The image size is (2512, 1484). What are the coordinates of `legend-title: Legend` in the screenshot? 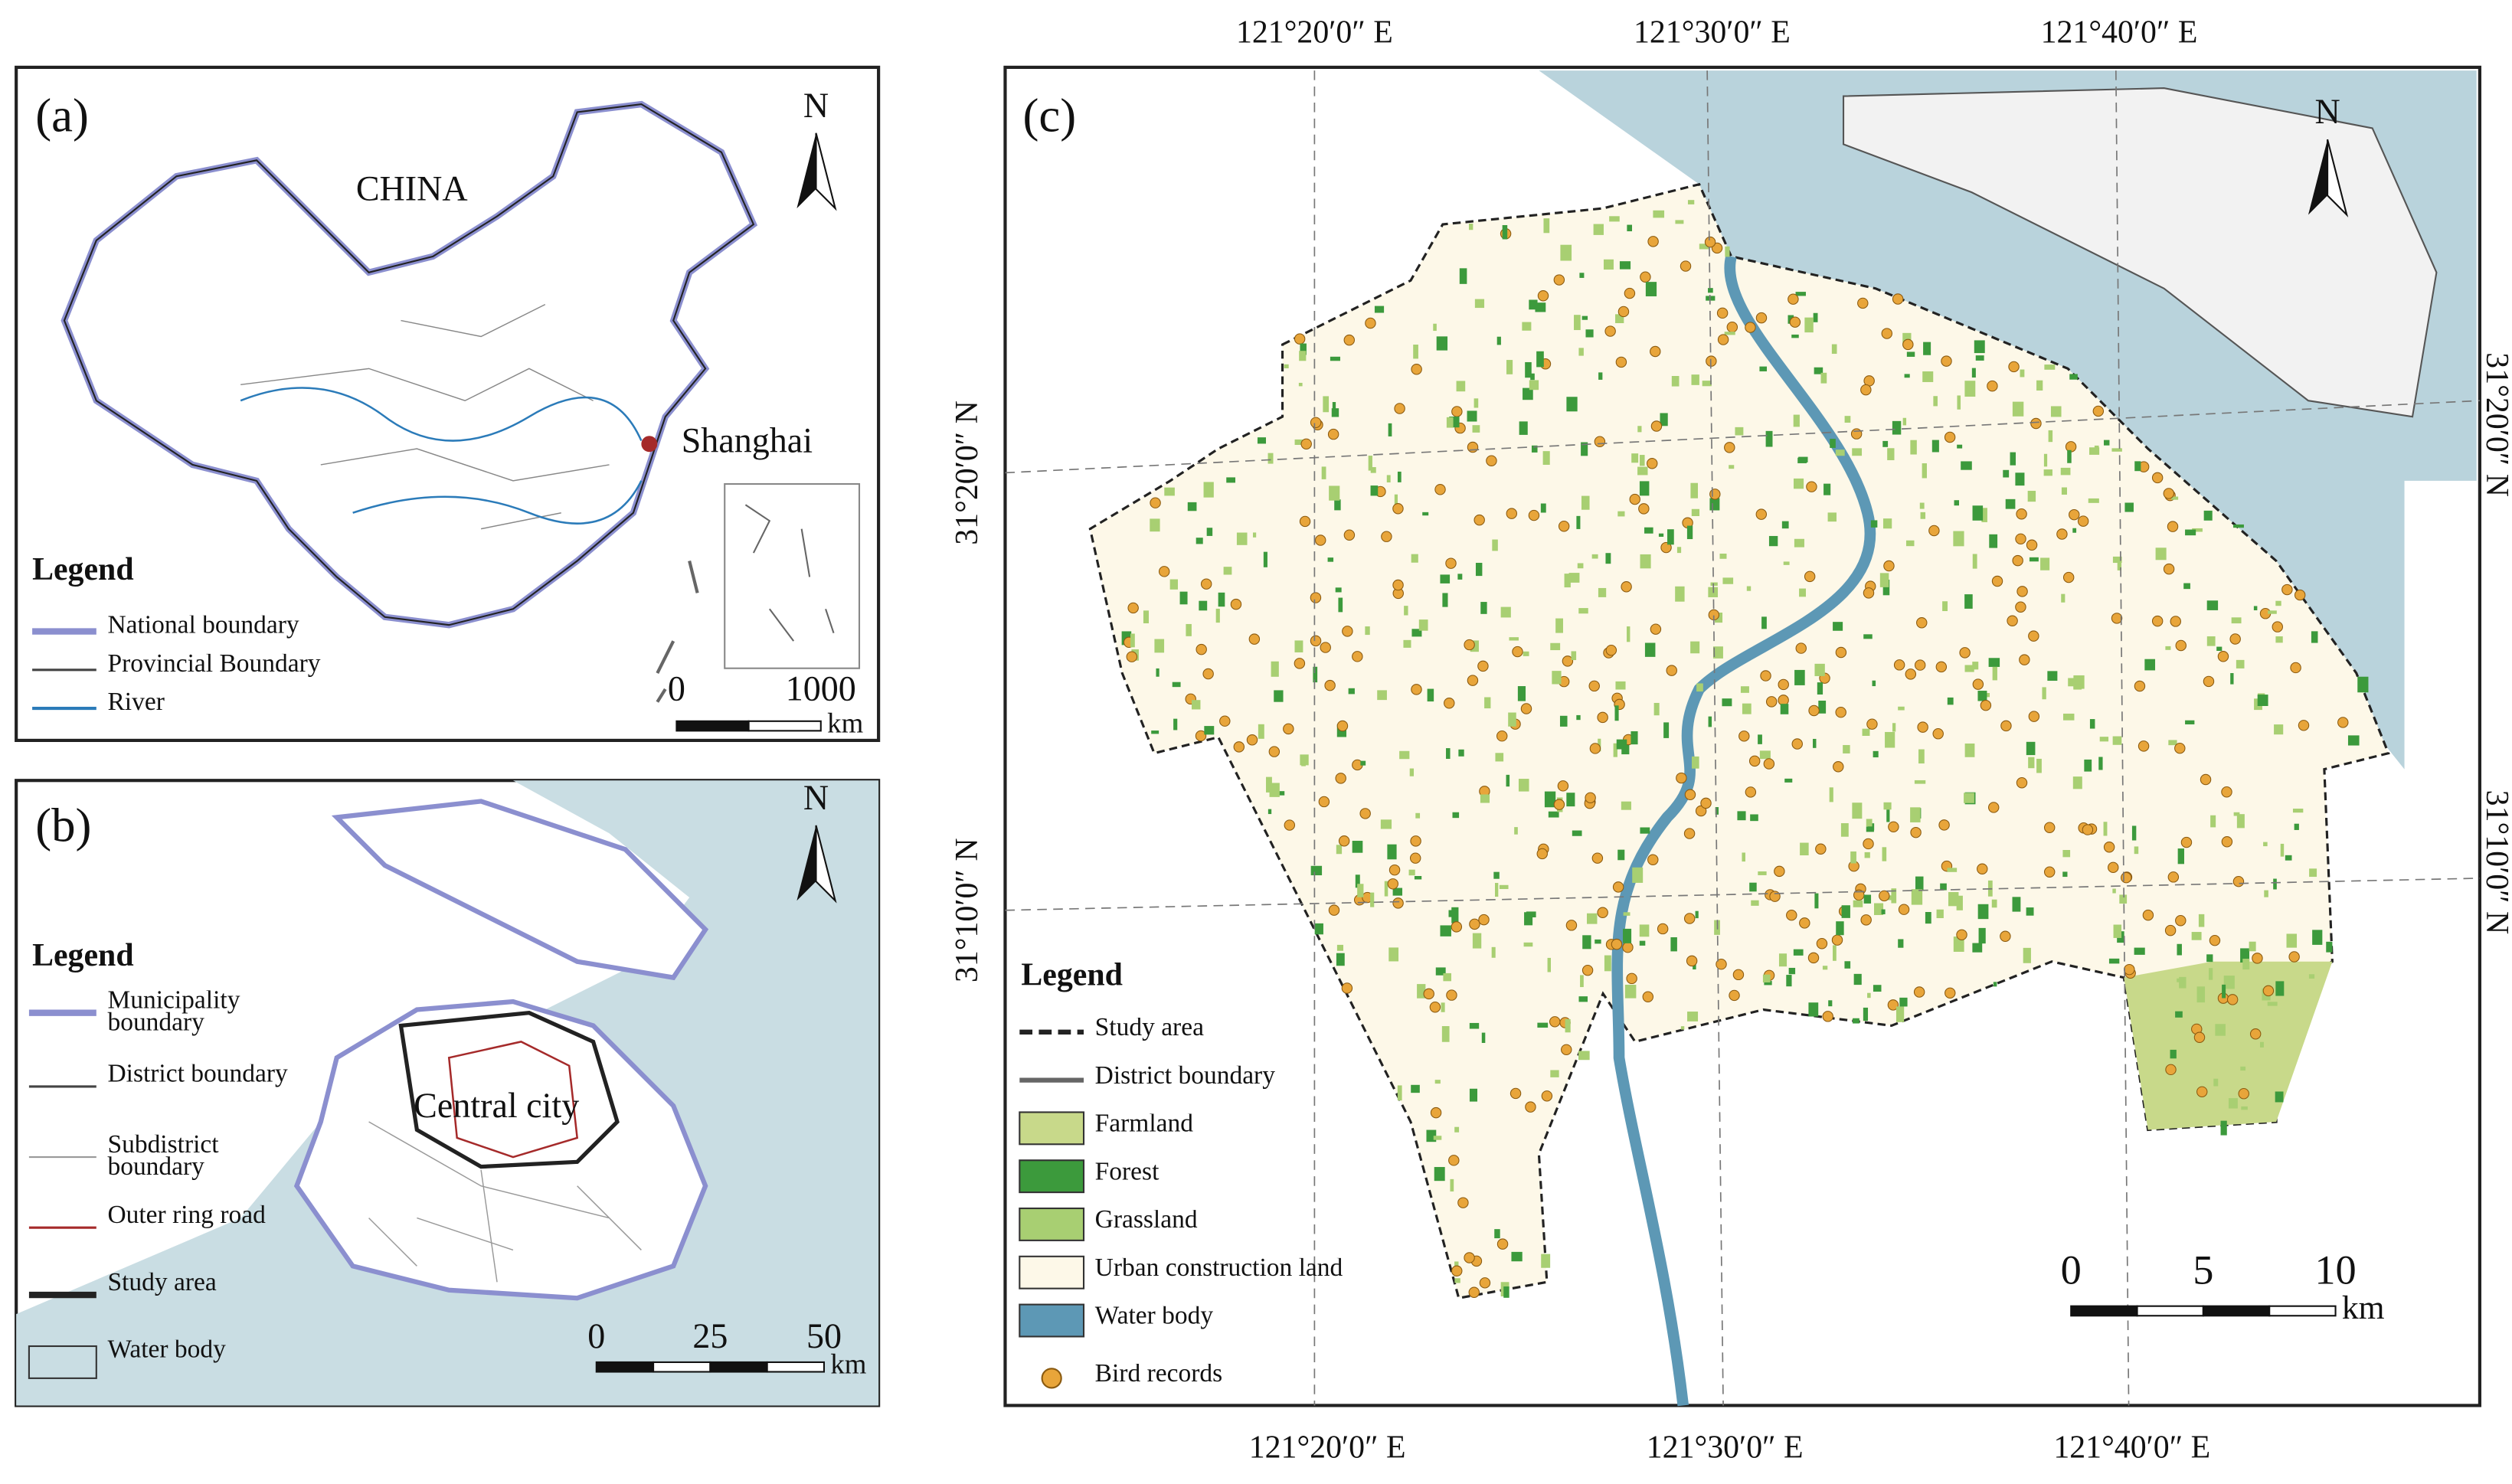 It's located at (1072, 974).